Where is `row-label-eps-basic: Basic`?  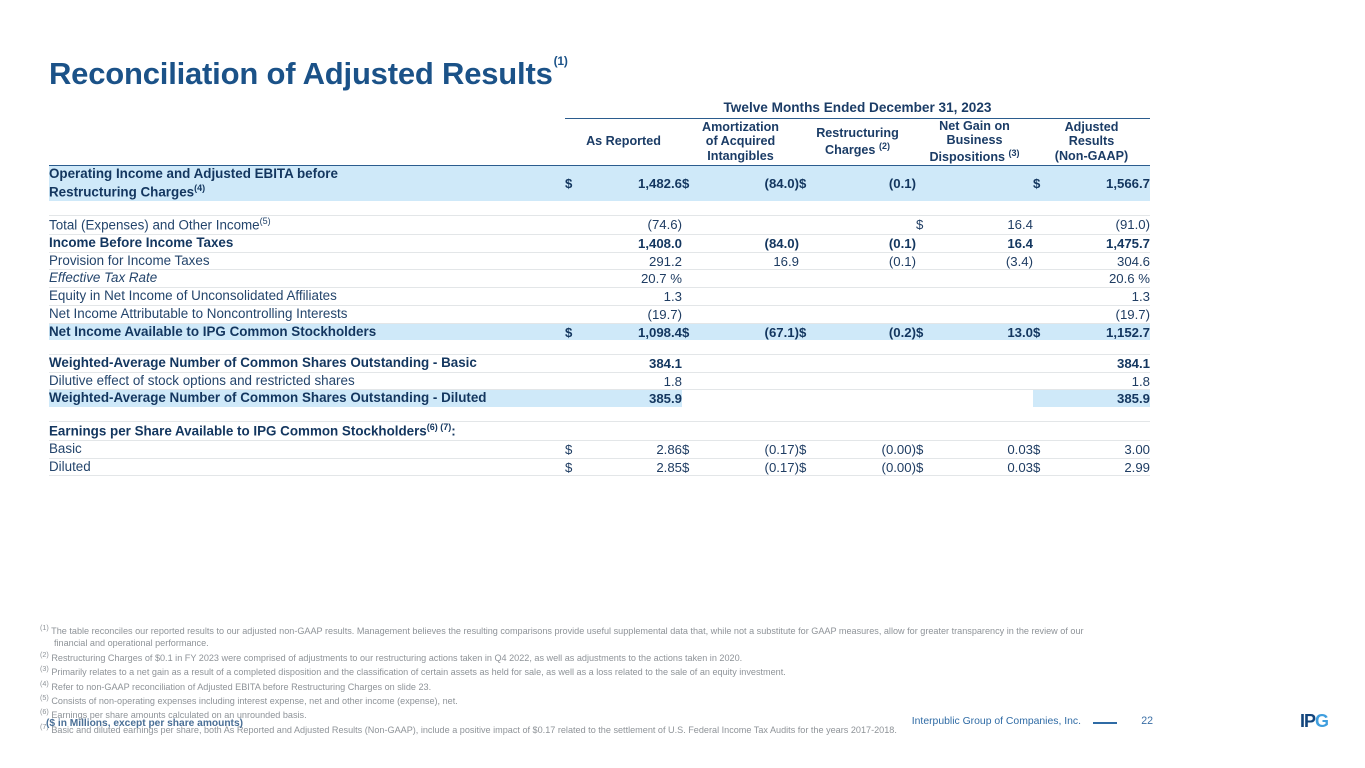 row-label-eps-basic: Basic is located at coordinates (307, 449).